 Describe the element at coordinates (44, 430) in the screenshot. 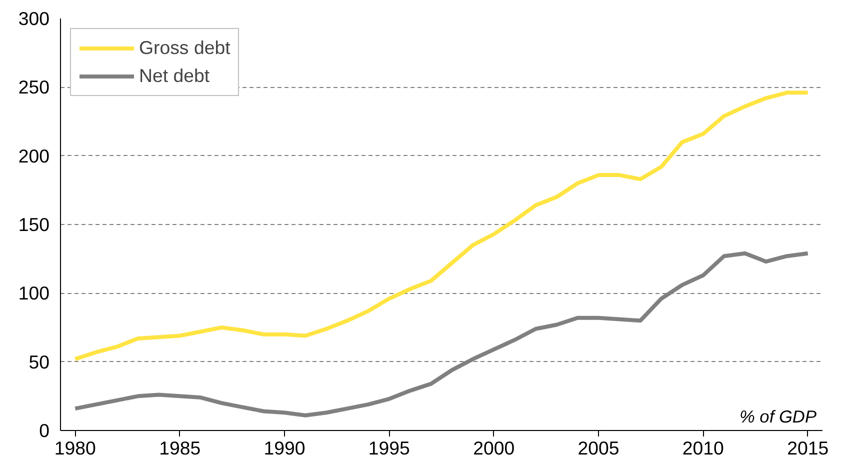

I see `y-tick-label: 0` at that location.